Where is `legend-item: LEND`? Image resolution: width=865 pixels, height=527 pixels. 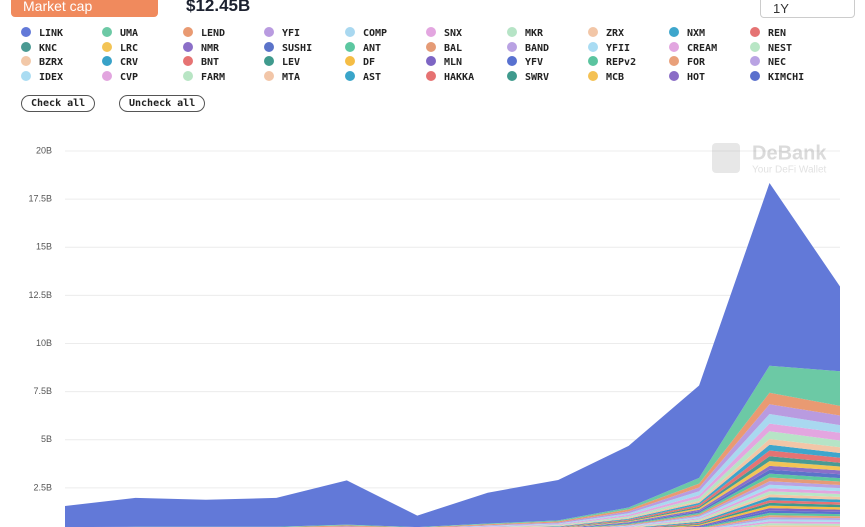 legend-item: LEND is located at coordinates (204, 33).